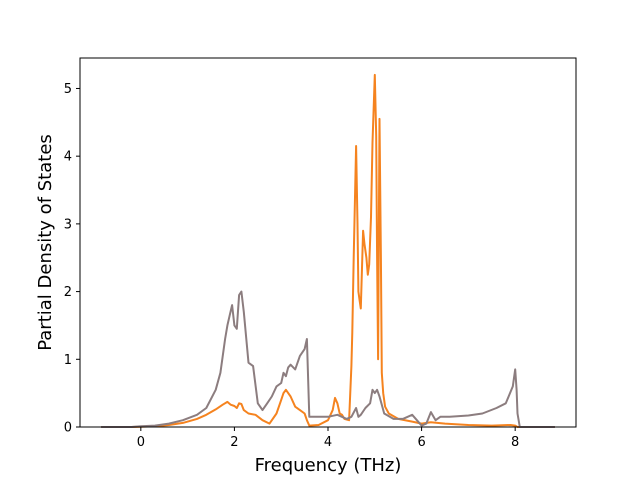  I want to click on x-tick-label: 0, so click(141, 442).